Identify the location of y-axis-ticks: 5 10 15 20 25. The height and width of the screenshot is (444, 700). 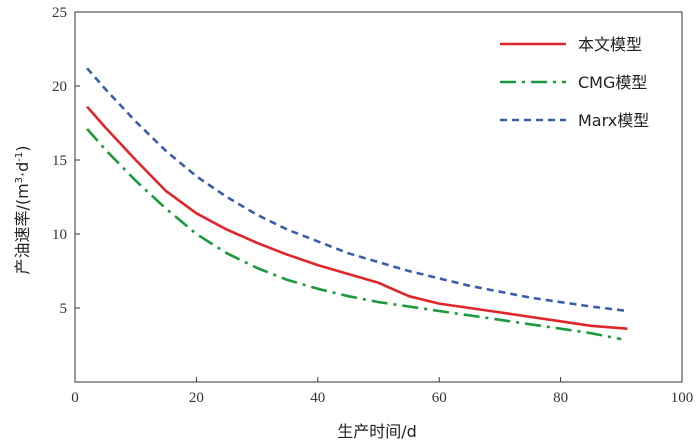
(66, 161).